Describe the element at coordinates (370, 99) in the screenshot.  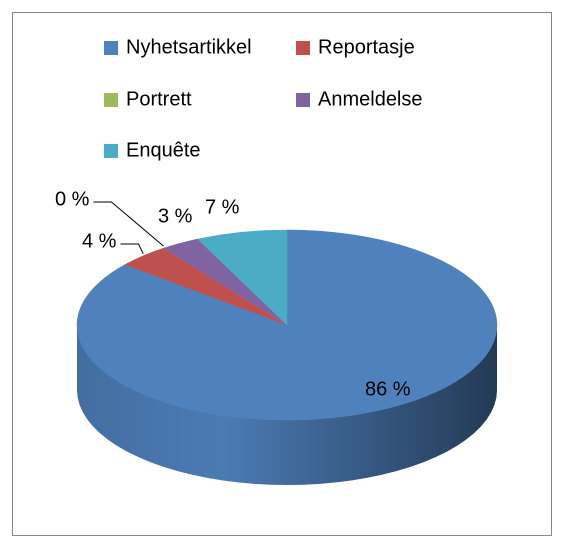
I see `legend-label: Anmeldelse` at that location.